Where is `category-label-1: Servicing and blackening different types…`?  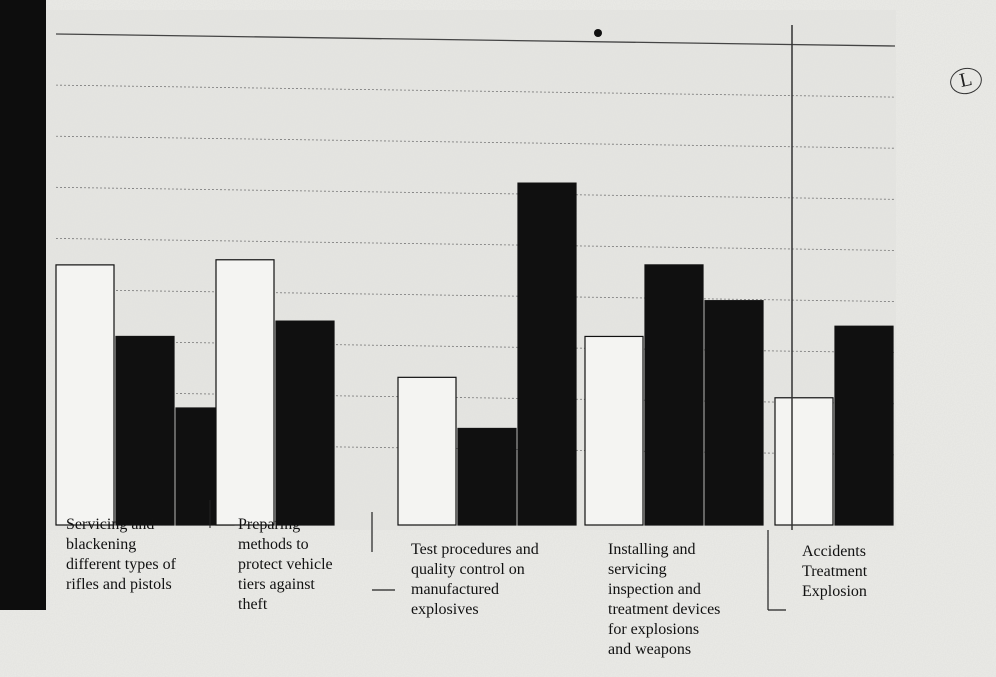
category-label-1: Servicing and blackening different types… is located at coordinates (121, 554).